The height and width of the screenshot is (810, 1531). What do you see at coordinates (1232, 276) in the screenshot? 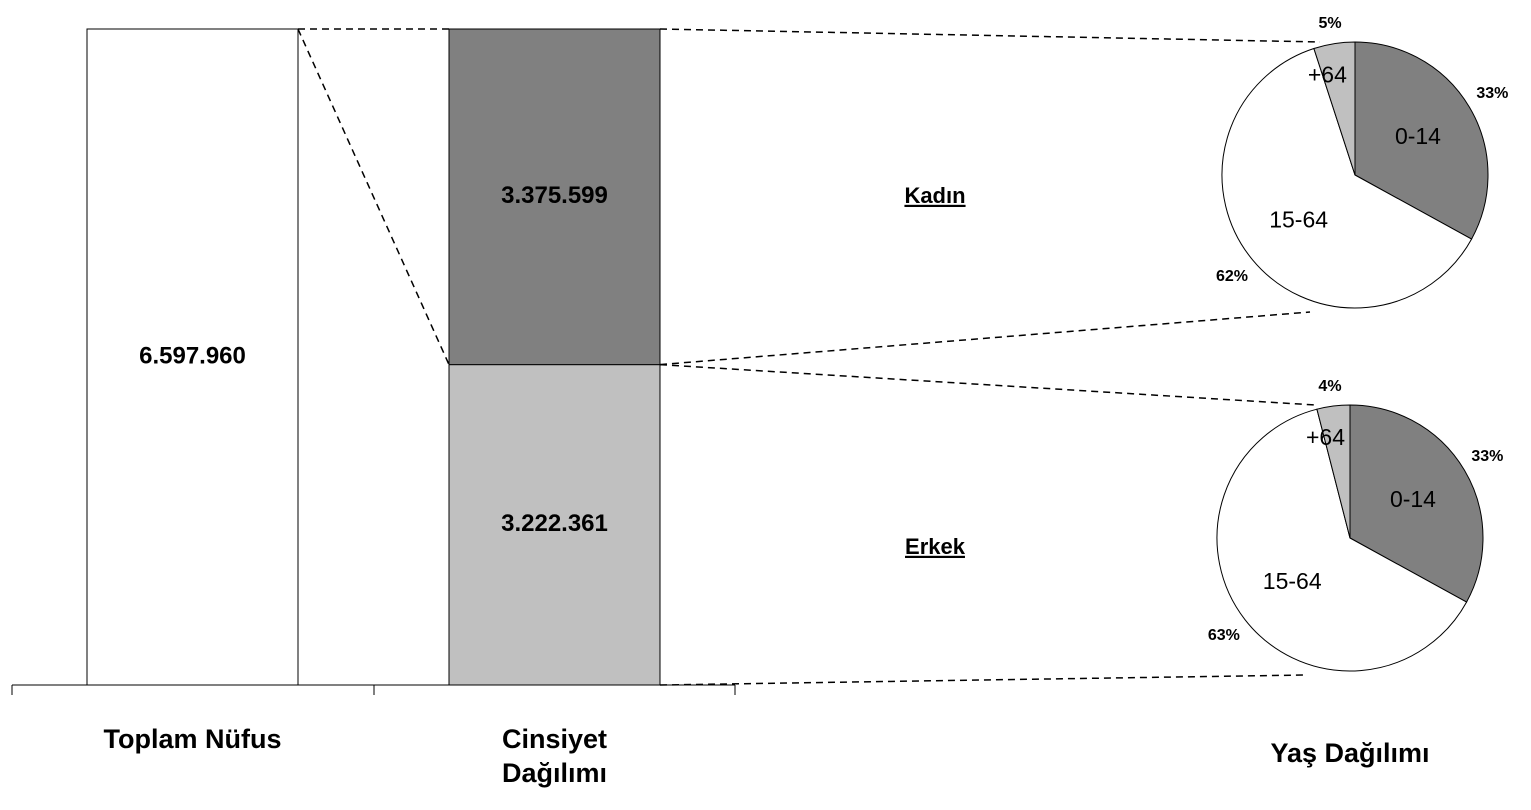
I see `value-label: 62%` at bounding box center [1232, 276].